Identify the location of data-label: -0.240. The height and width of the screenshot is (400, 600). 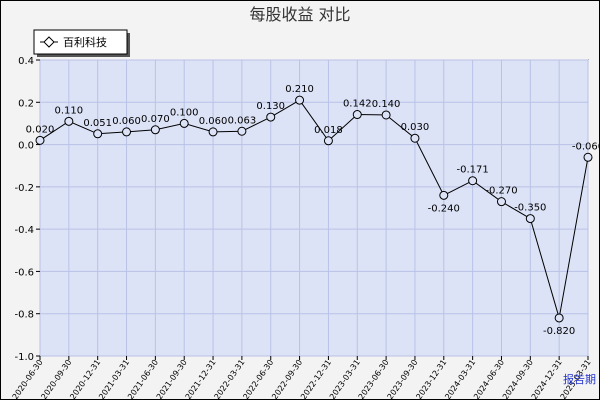
(444, 208).